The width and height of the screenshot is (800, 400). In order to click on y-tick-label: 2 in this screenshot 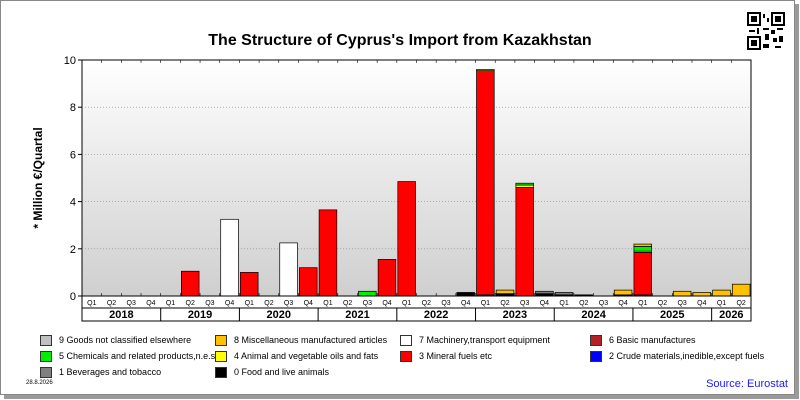, I will do `click(73, 250)`.